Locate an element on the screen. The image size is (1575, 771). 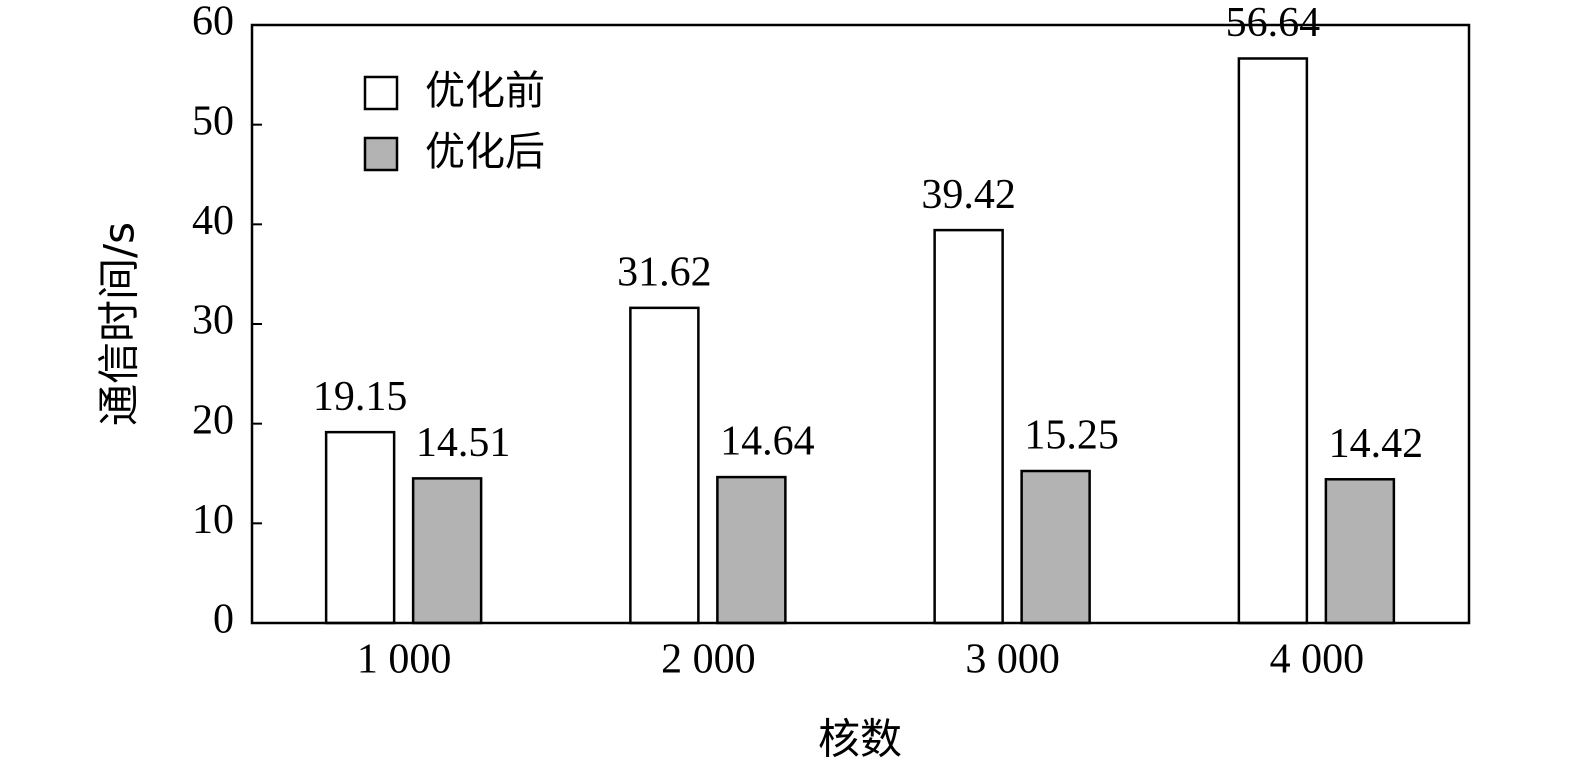
legend-label: 优化后 is located at coordinates (485, 152).